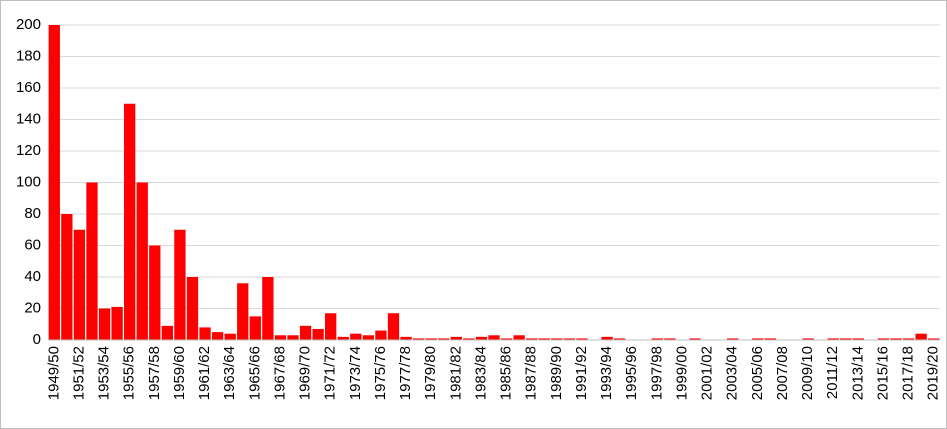 The width and height of the screenshot is (947, 429). Describe the element at coordinates (933, 373) in the screenshot. I see `x-tick-label: 2019/20` at that location.